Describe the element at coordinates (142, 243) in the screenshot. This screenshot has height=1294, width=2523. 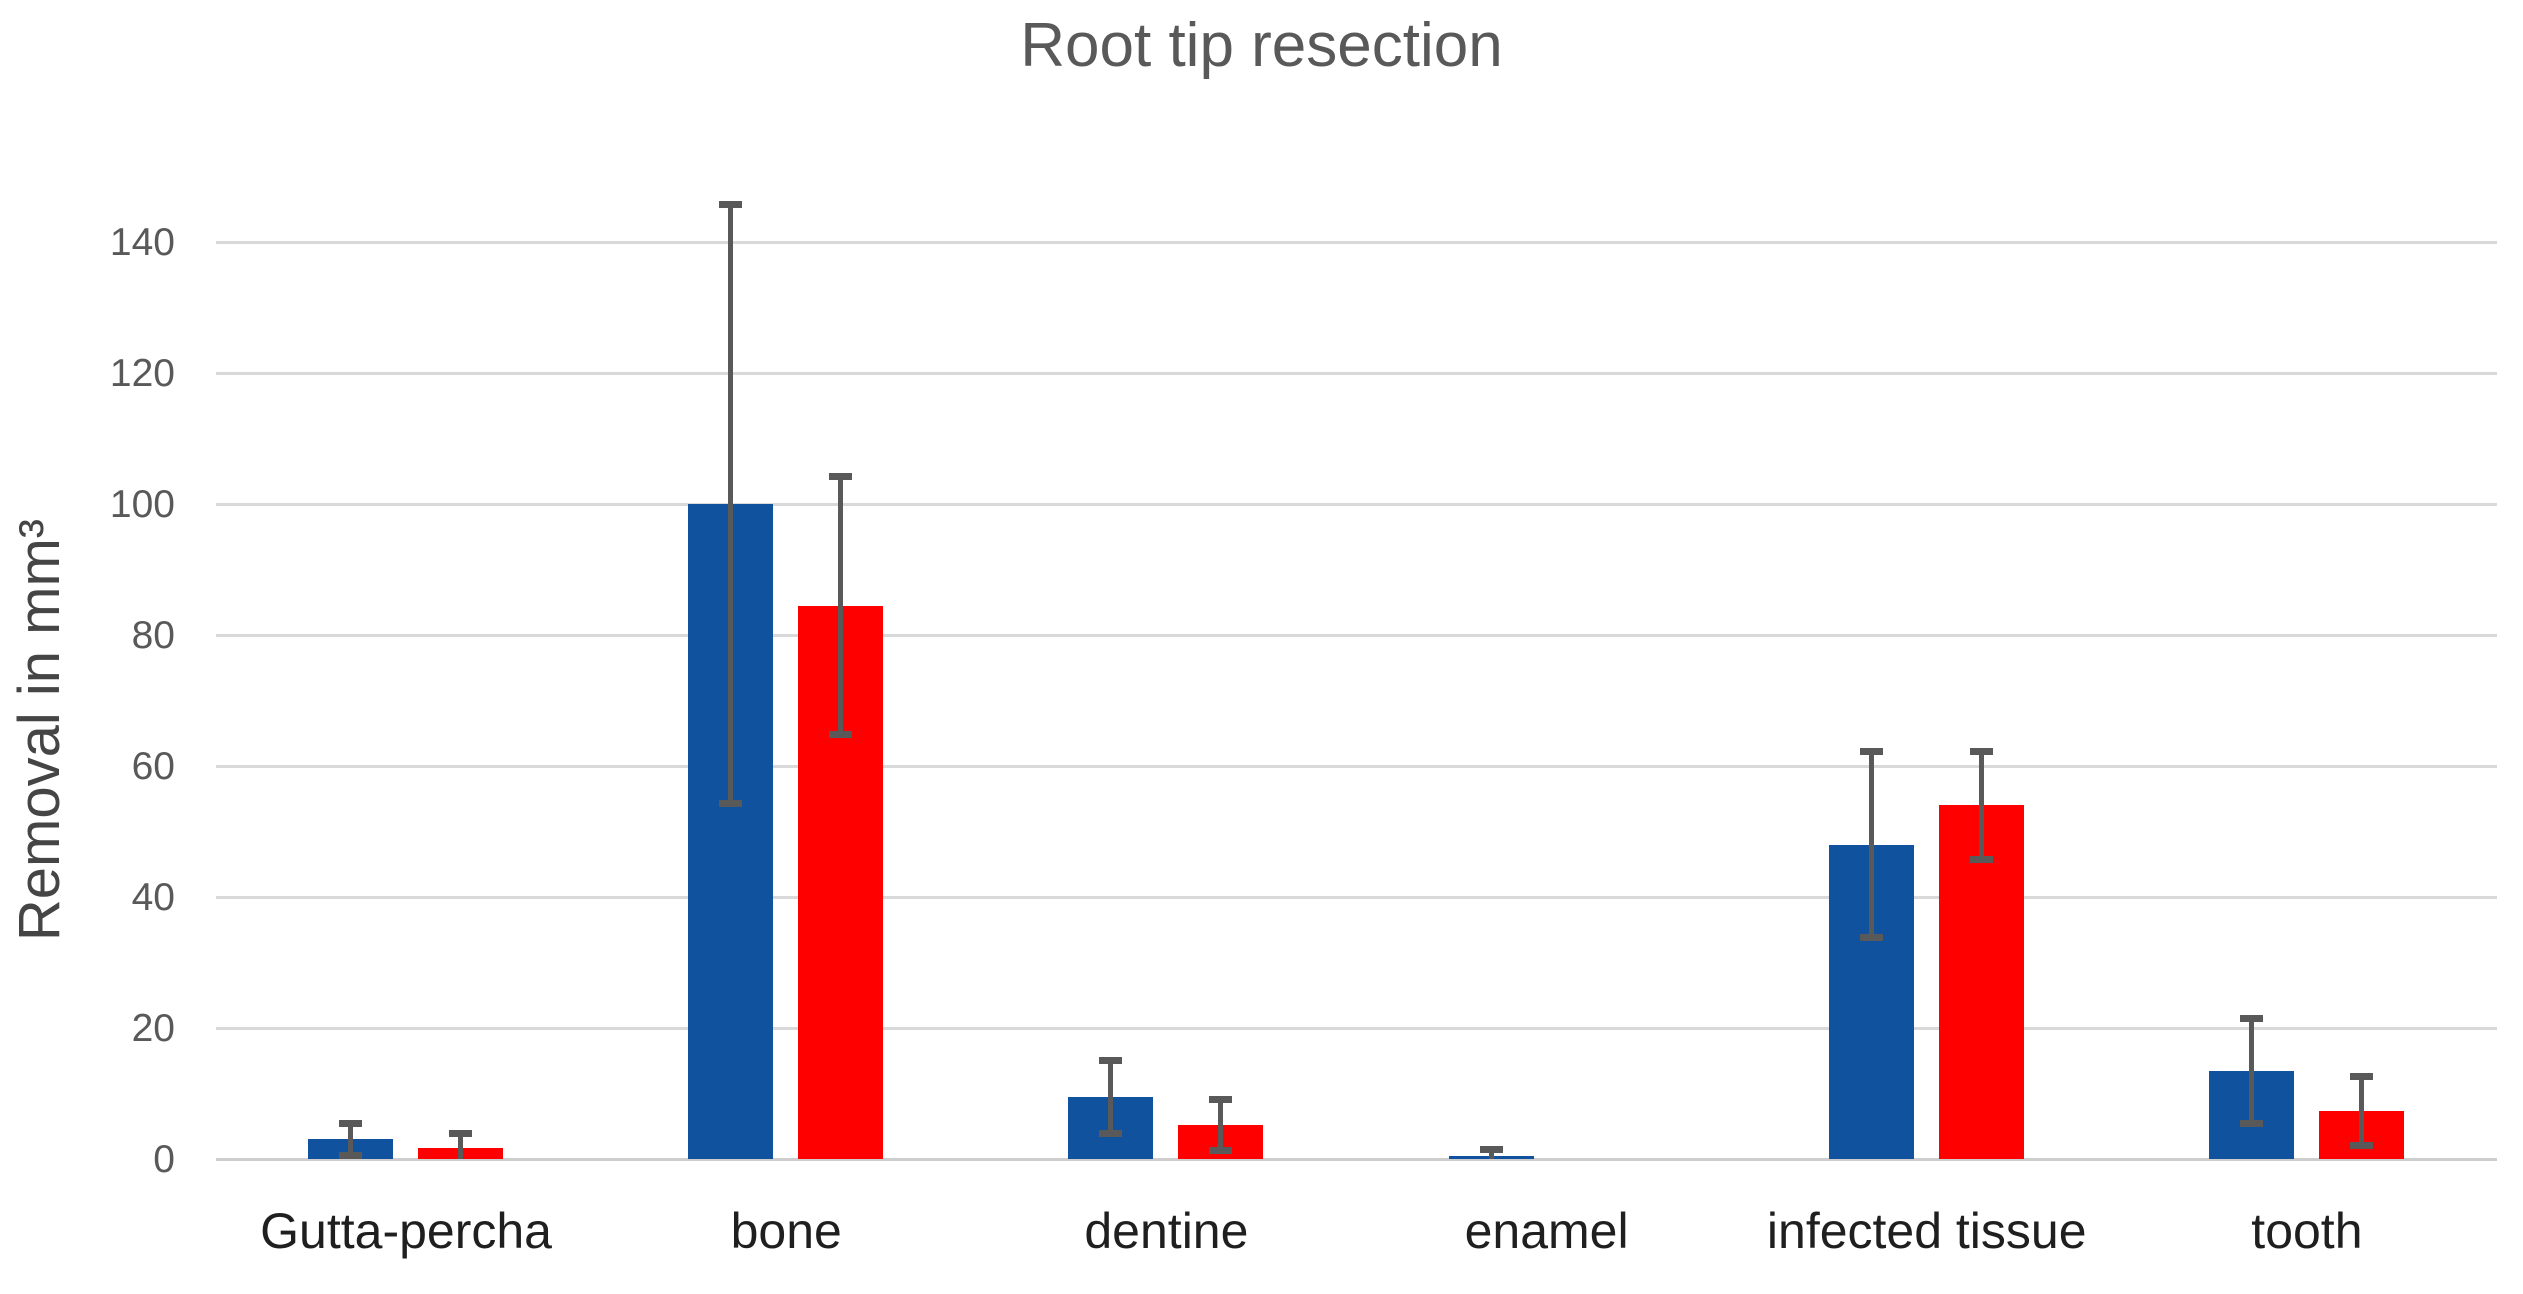
I see `y-tick-label: 140` at that location.